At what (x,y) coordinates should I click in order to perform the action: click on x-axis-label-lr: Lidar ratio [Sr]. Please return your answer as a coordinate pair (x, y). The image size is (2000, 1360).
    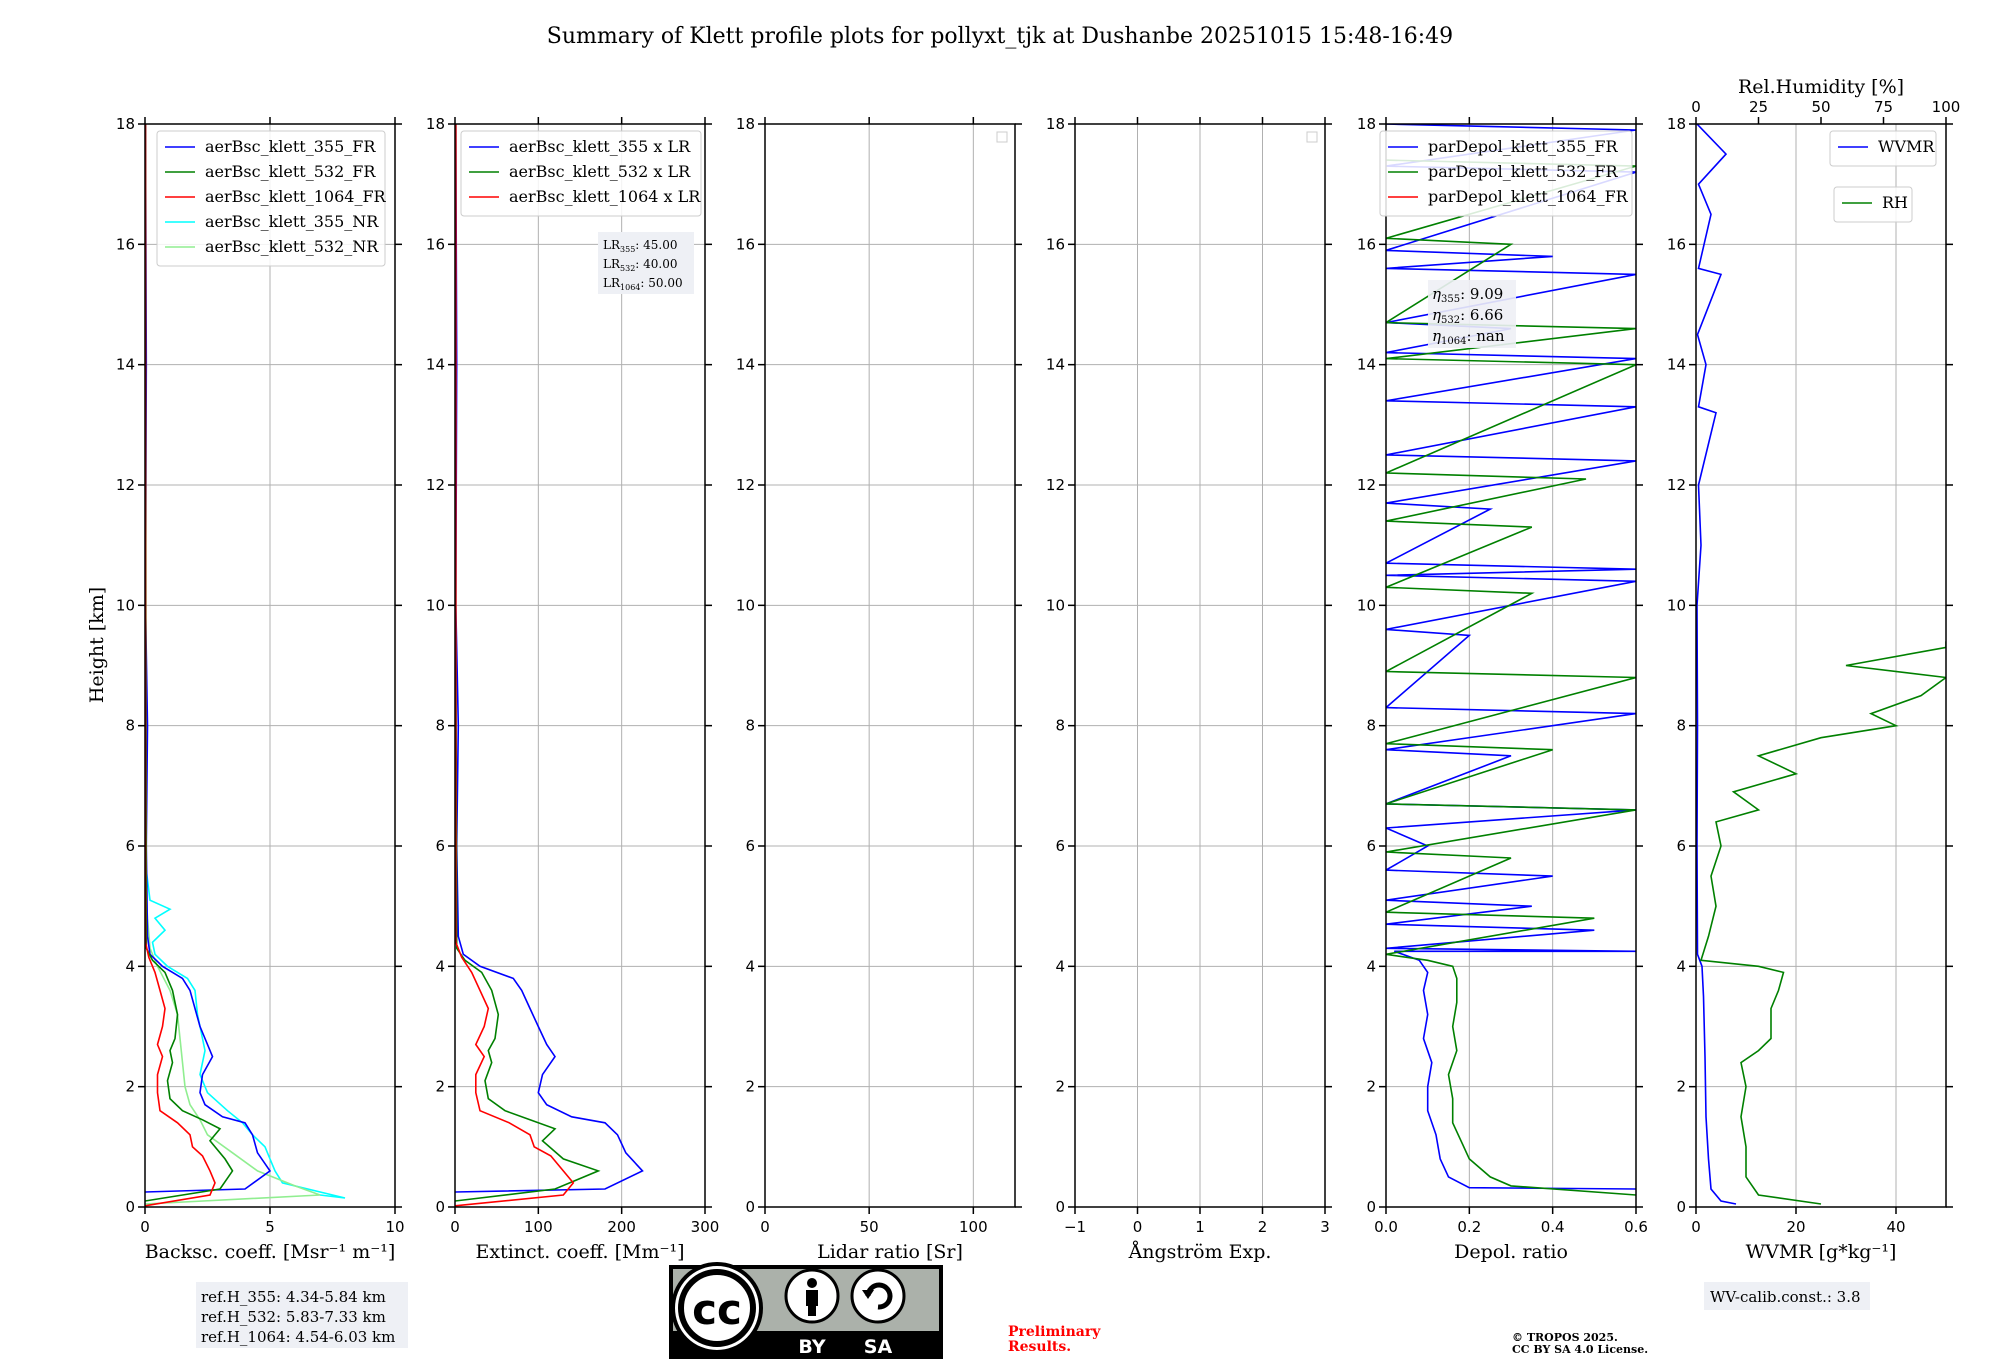
    Looking at the image, I should click on (890, 1252).